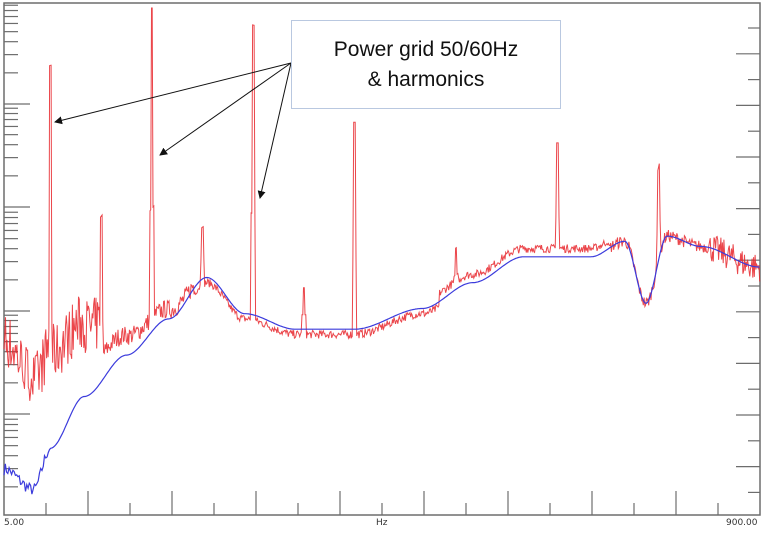 This screenshot has height=535, width=767. I want to click on annotation-box: Power grid 50/60Hz & harmonics, so click(426, 64).